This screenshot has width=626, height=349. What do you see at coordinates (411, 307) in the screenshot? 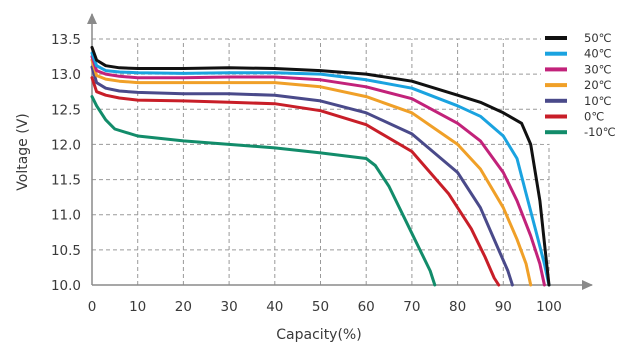
I see `x-tick-label: 70` at bounding box center [411, 307].